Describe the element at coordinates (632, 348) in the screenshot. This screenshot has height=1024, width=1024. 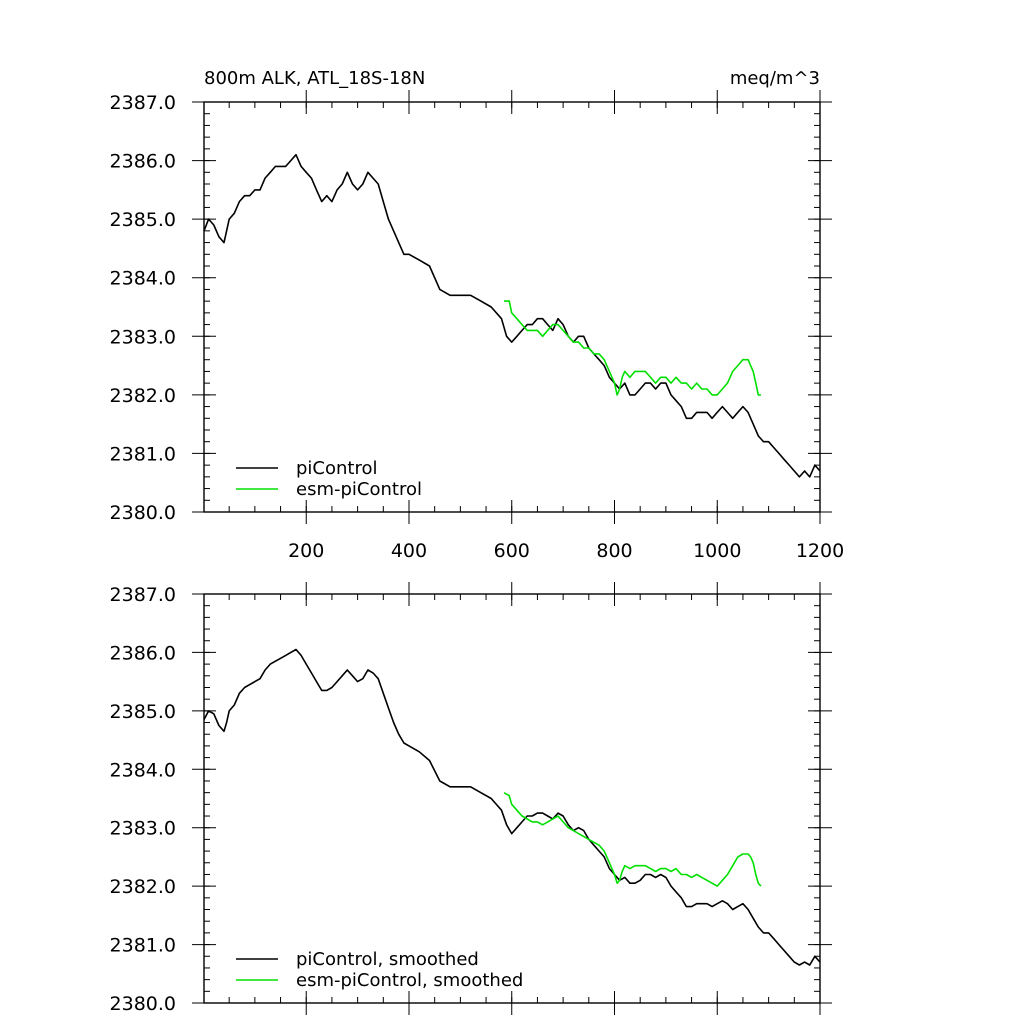
I see `series-line-esm-picontrol` at that location.